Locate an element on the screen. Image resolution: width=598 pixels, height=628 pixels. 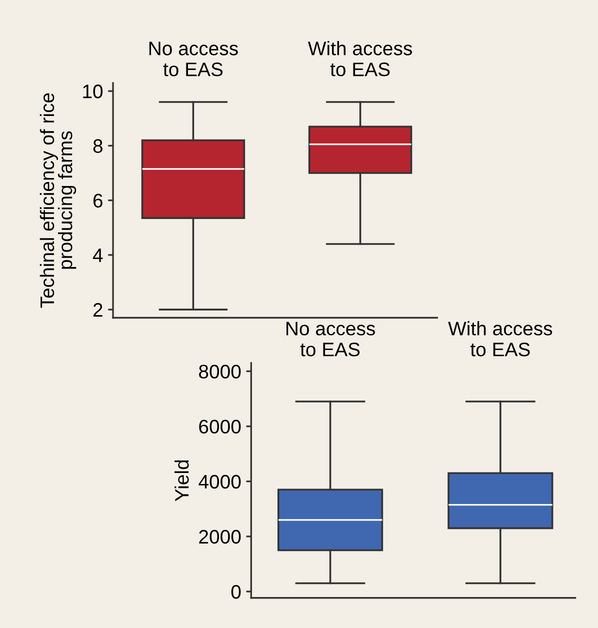
y-tick-label: 8000 is located at coordinates (220, 371).